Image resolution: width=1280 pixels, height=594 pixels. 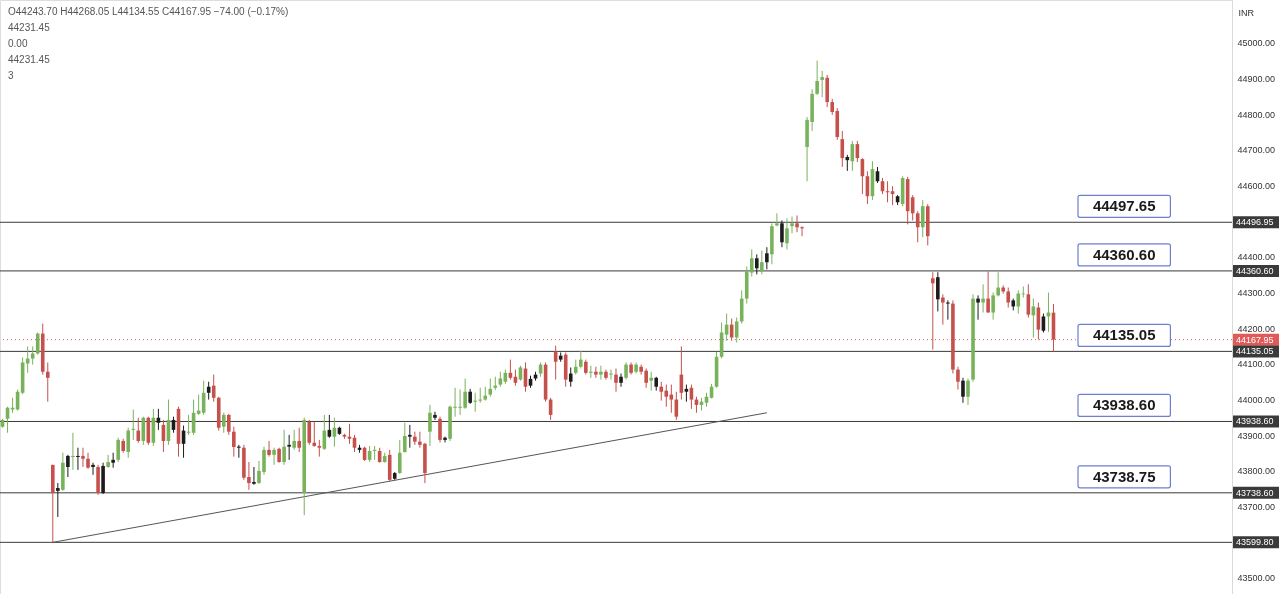 I want to click on y-tick-label: 44100.00, so click(x=1256, y=364).